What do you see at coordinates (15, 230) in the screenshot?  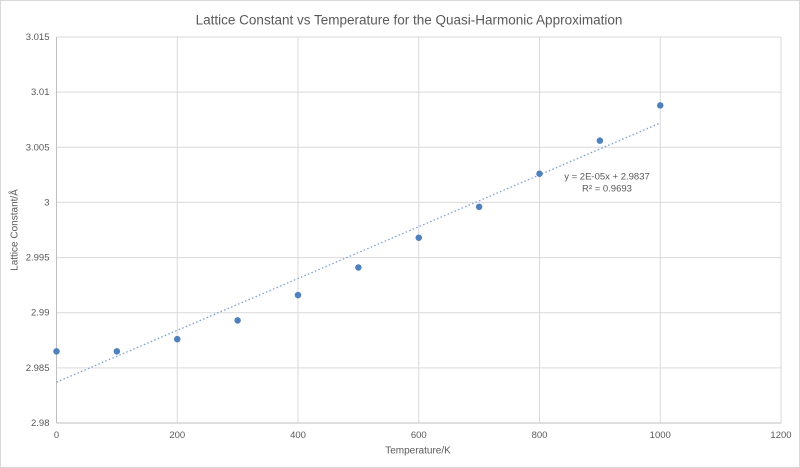 I see `y-axis-title: Lattice Constant/Å` at bounding box center [15, 230].